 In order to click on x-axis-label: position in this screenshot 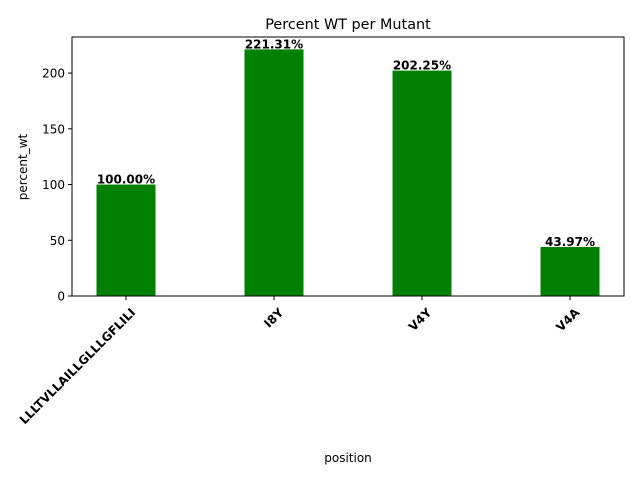, I will do `click(348, 458)`.